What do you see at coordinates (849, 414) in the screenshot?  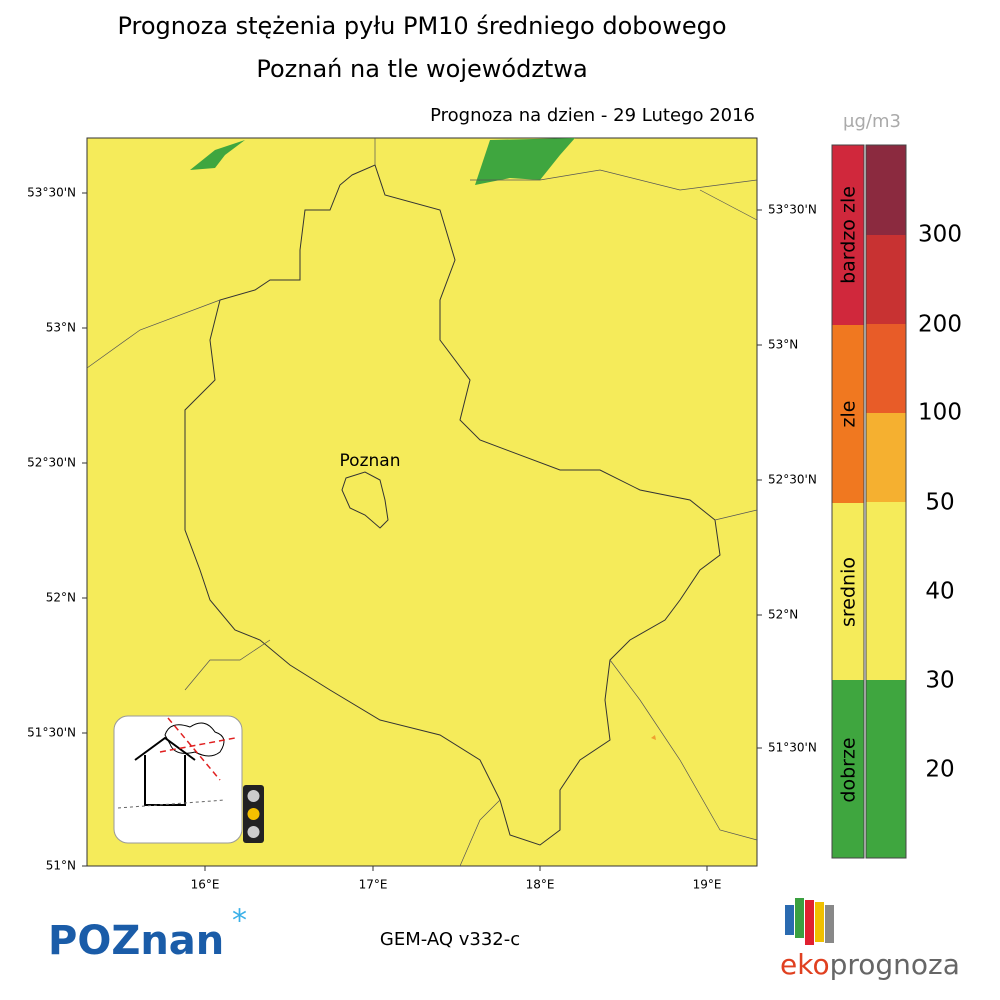 I see `category-label: zle` at bounding box center [849, 414].